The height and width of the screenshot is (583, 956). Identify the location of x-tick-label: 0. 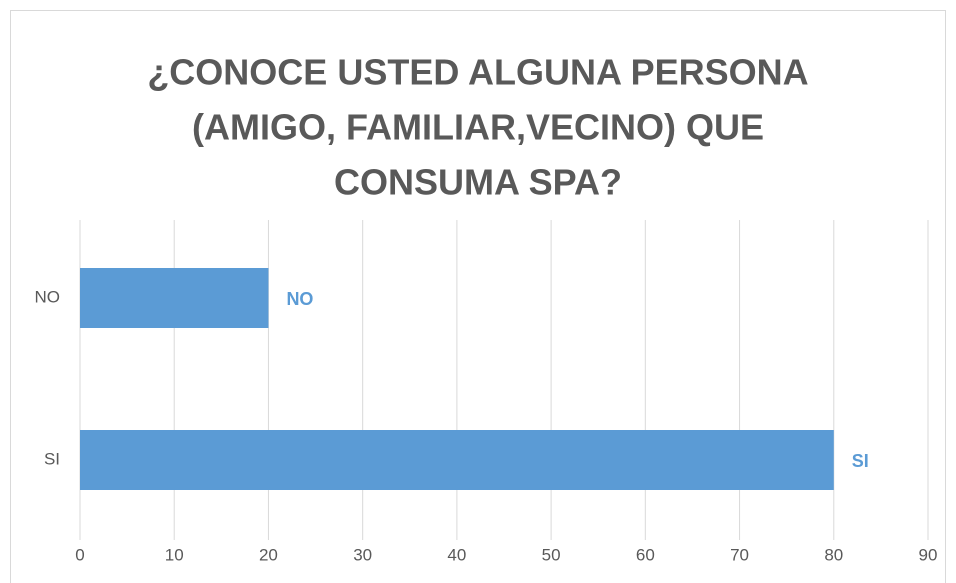
(79, 554).